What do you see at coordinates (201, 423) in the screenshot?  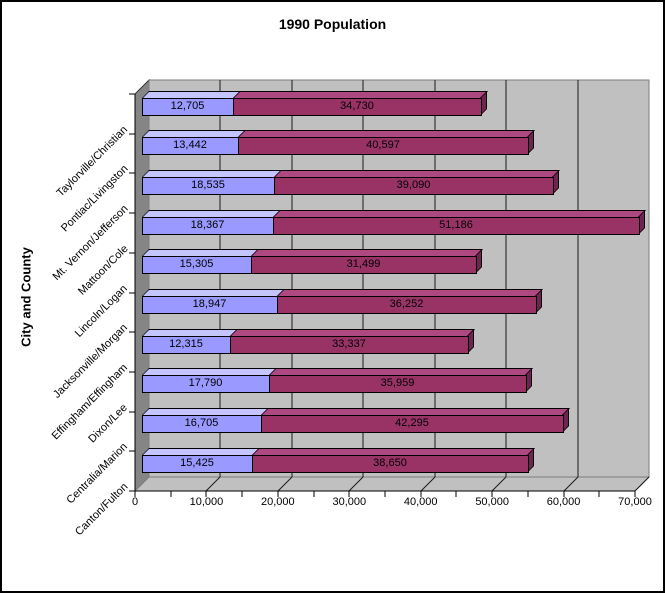 I see `bar-value-label: 16,705` at bounding box center [201, 423].